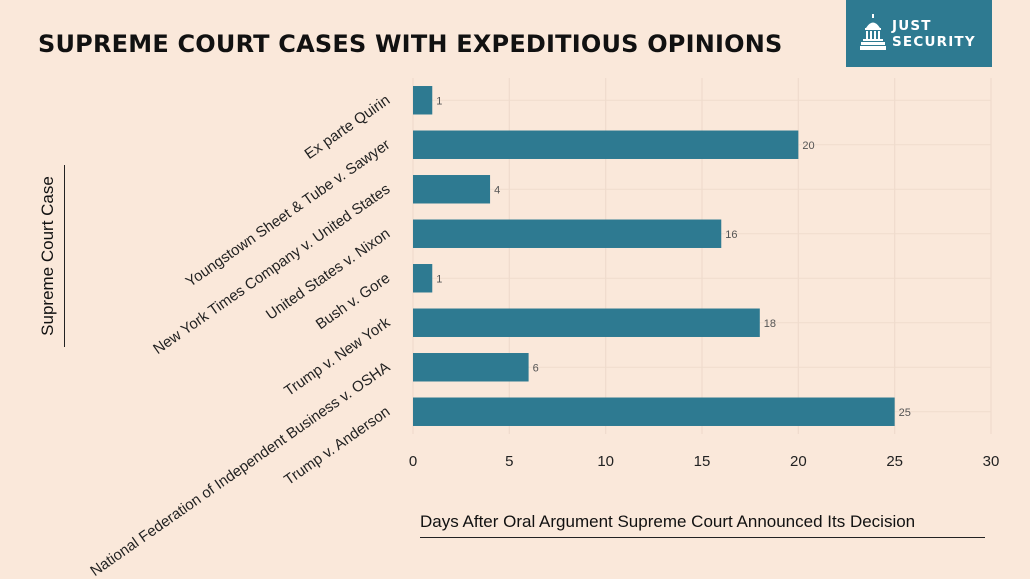  I want to click on x-axis-title-rule, so click(702, 537).